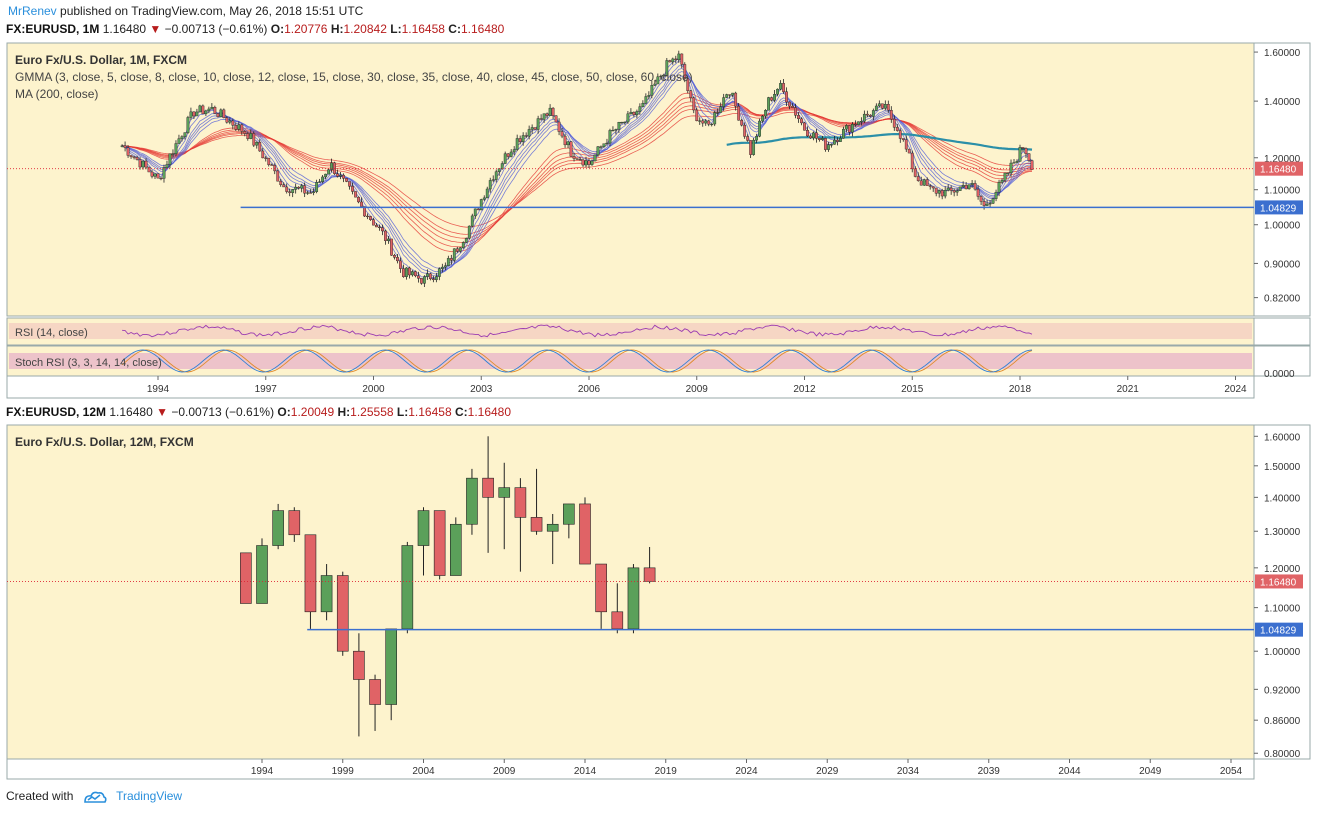  I want to click on x-tick-label: 2054, so click(1231, 771).